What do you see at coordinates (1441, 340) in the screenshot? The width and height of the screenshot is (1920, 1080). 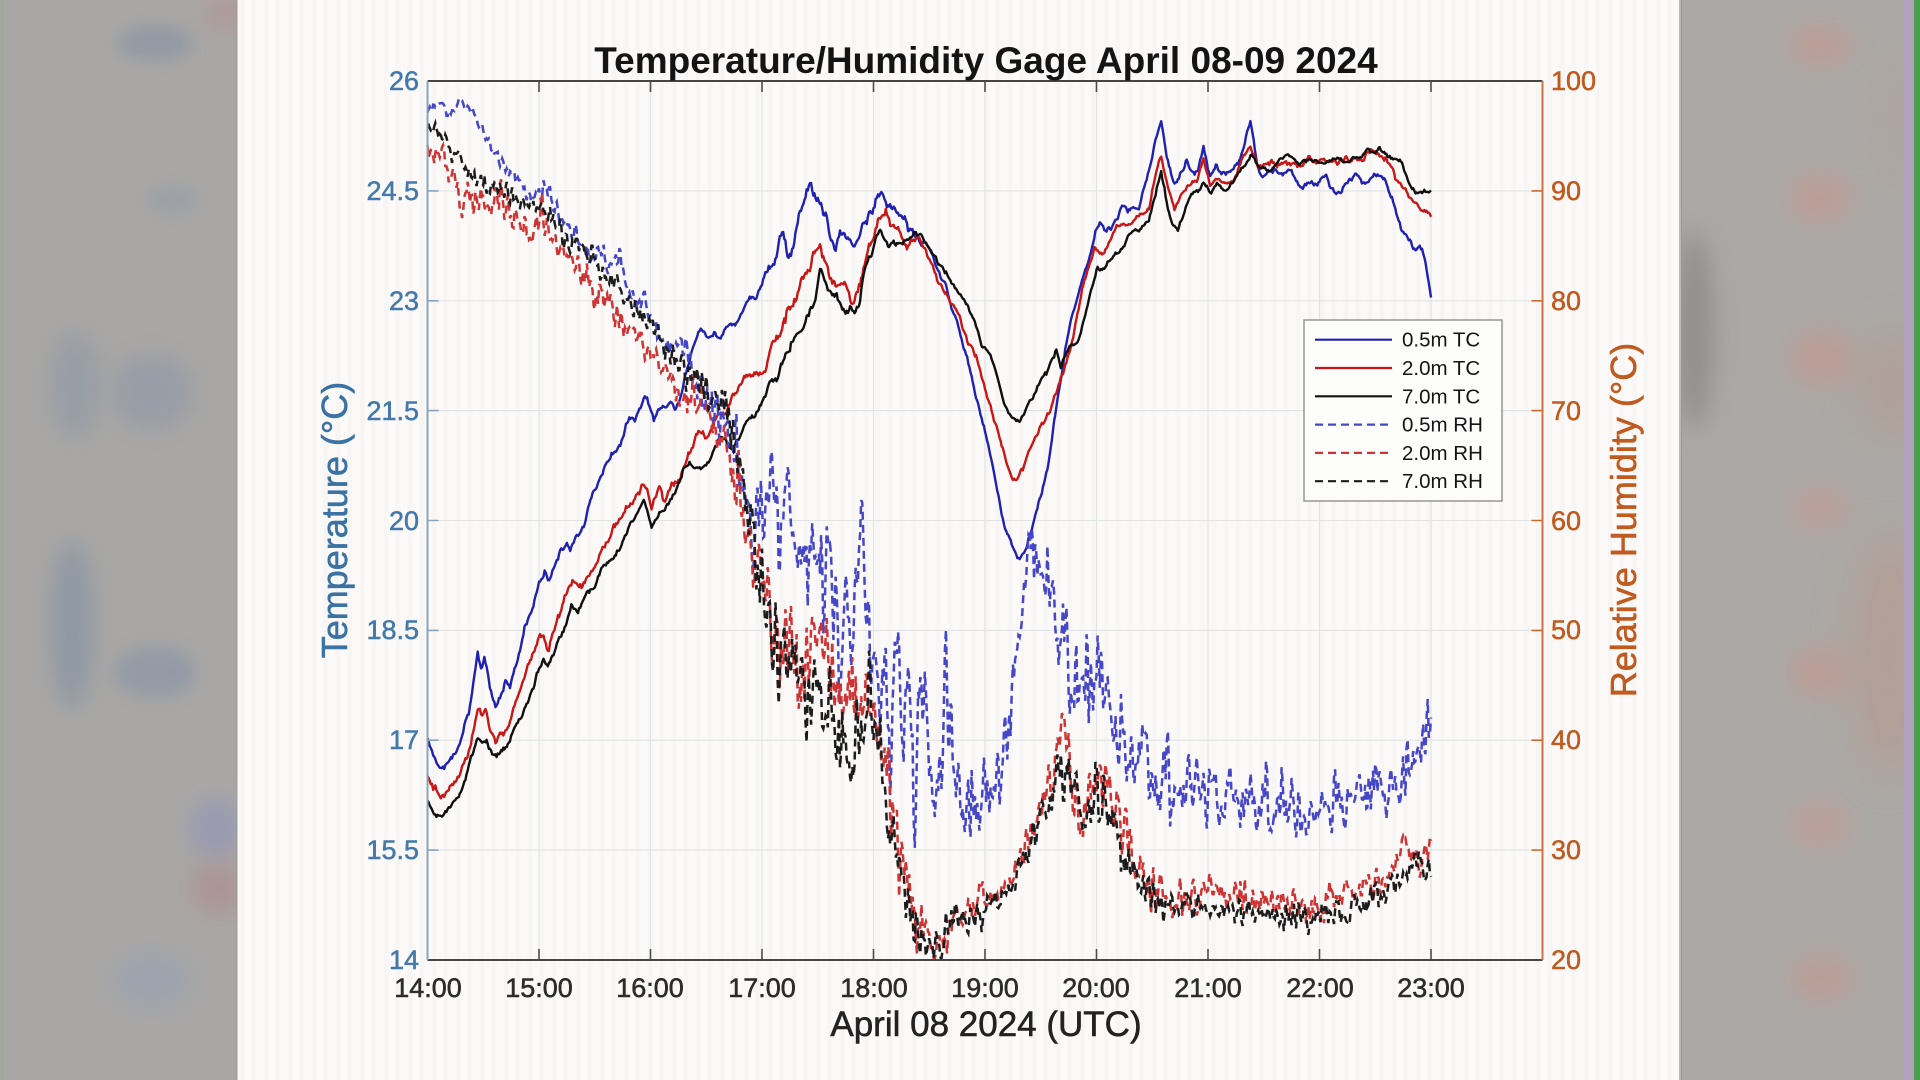 I see `svg-text: 0.5m TC` at bounding box center [1441, 340].